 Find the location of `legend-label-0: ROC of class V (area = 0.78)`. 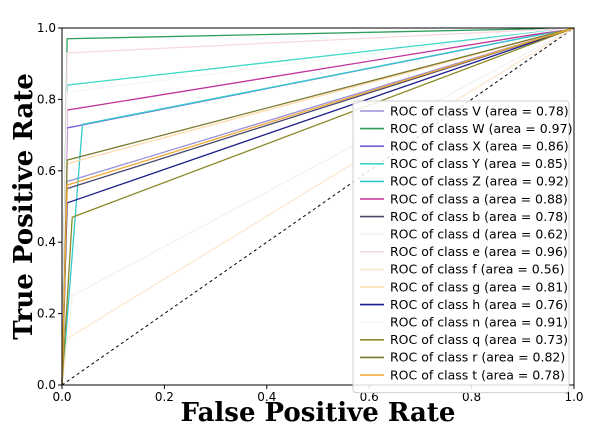

legend-label-0: ROC of class V (area = 0.78) is located at coordinates (479, 110).